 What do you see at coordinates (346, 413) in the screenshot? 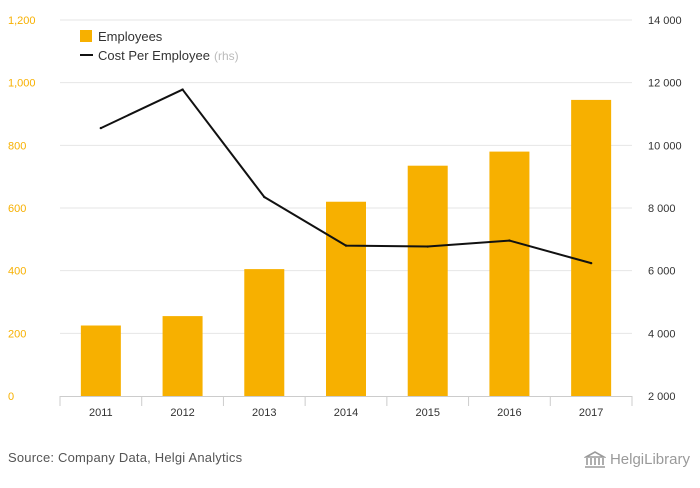
I see `x-axis-tick-label: 2014` at bounding box center [346, 413].